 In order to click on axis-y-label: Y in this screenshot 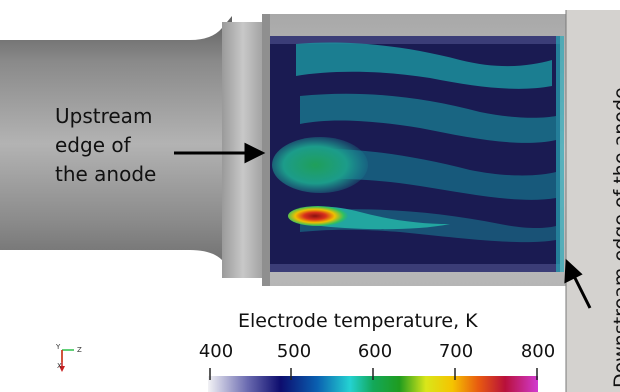, I will do `click(58, 347)`.